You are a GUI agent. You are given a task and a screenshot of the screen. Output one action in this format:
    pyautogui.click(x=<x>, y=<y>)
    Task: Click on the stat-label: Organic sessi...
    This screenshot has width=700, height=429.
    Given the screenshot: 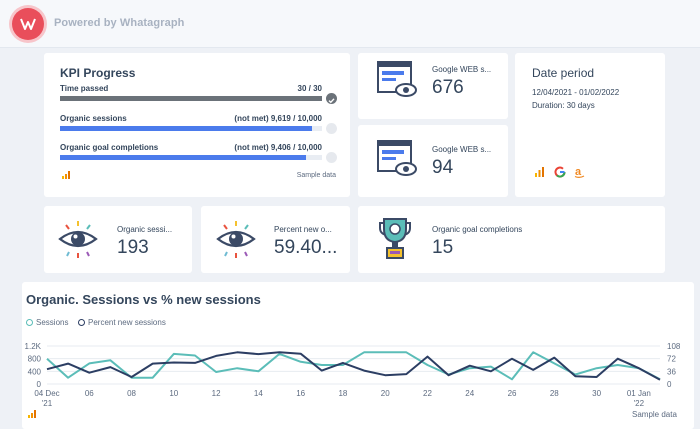 What is the action you would take?
    pyautogui.click(x=145, y=229)
    